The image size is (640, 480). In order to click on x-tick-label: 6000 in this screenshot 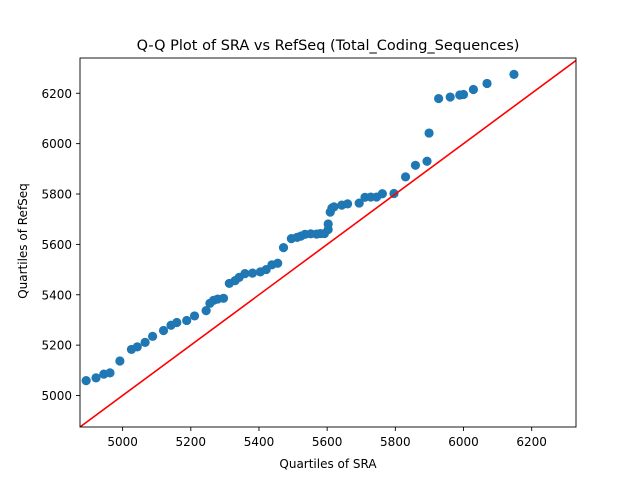, I will do `click(463, 442)`.